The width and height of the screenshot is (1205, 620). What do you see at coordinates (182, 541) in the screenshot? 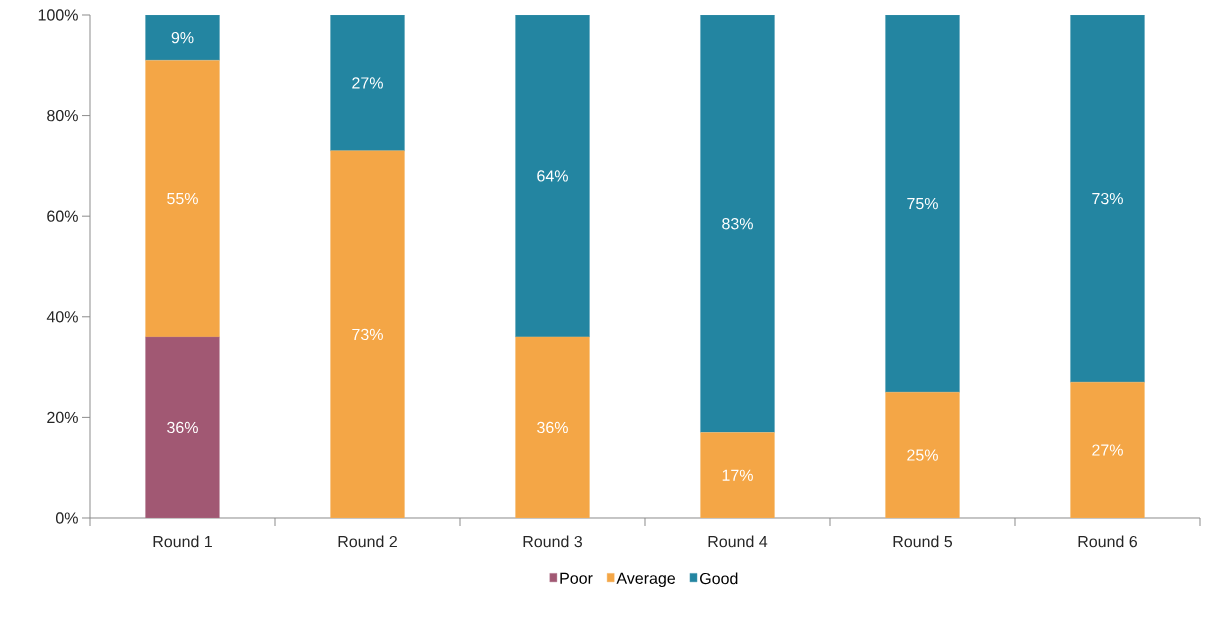
I see `x-tick-label: Round 1` at bounding box center [182, 541].